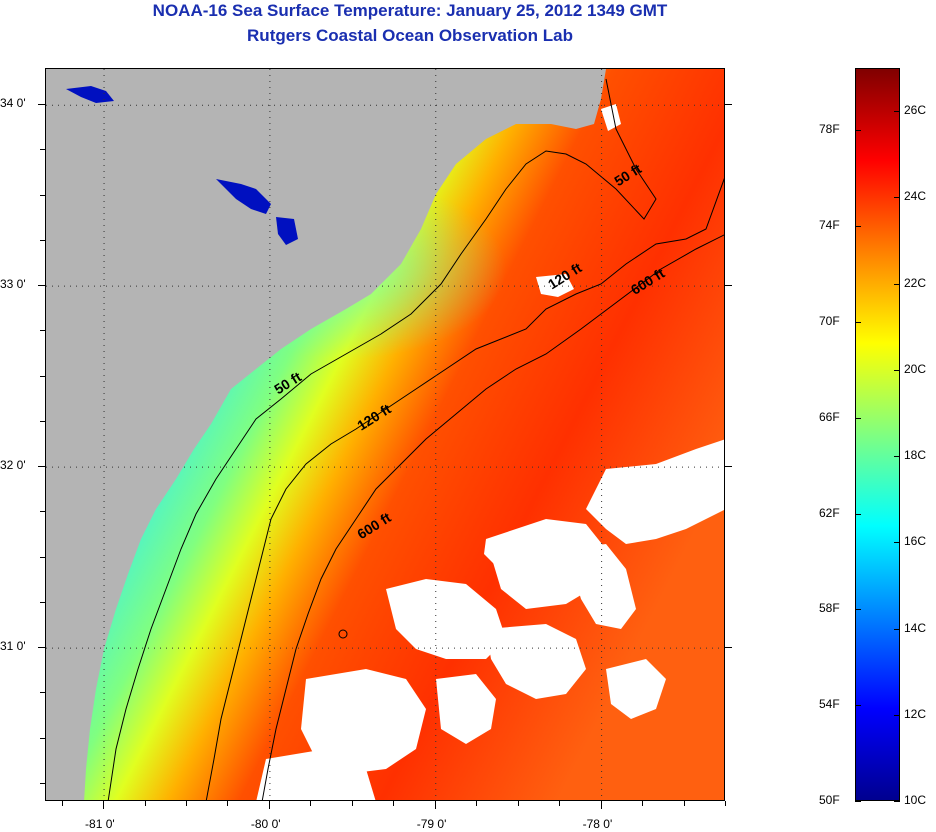 Image resolution: width=936 pixels, height=832 pixels. I want to click on lon-tick-label: -81 0', so click(100, 824).